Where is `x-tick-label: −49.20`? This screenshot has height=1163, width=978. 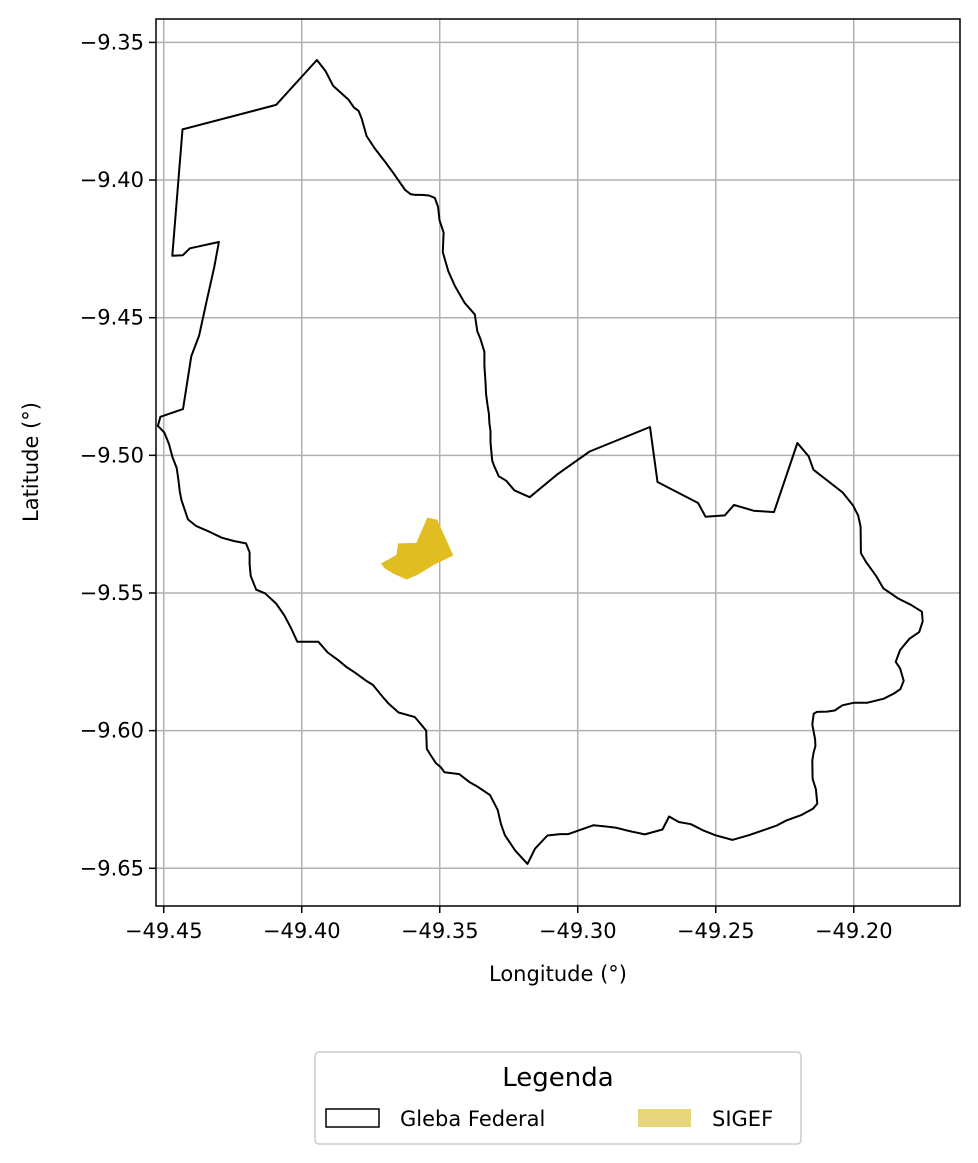 x-tick-label: −49.20 is located at coordinates (854, 931).